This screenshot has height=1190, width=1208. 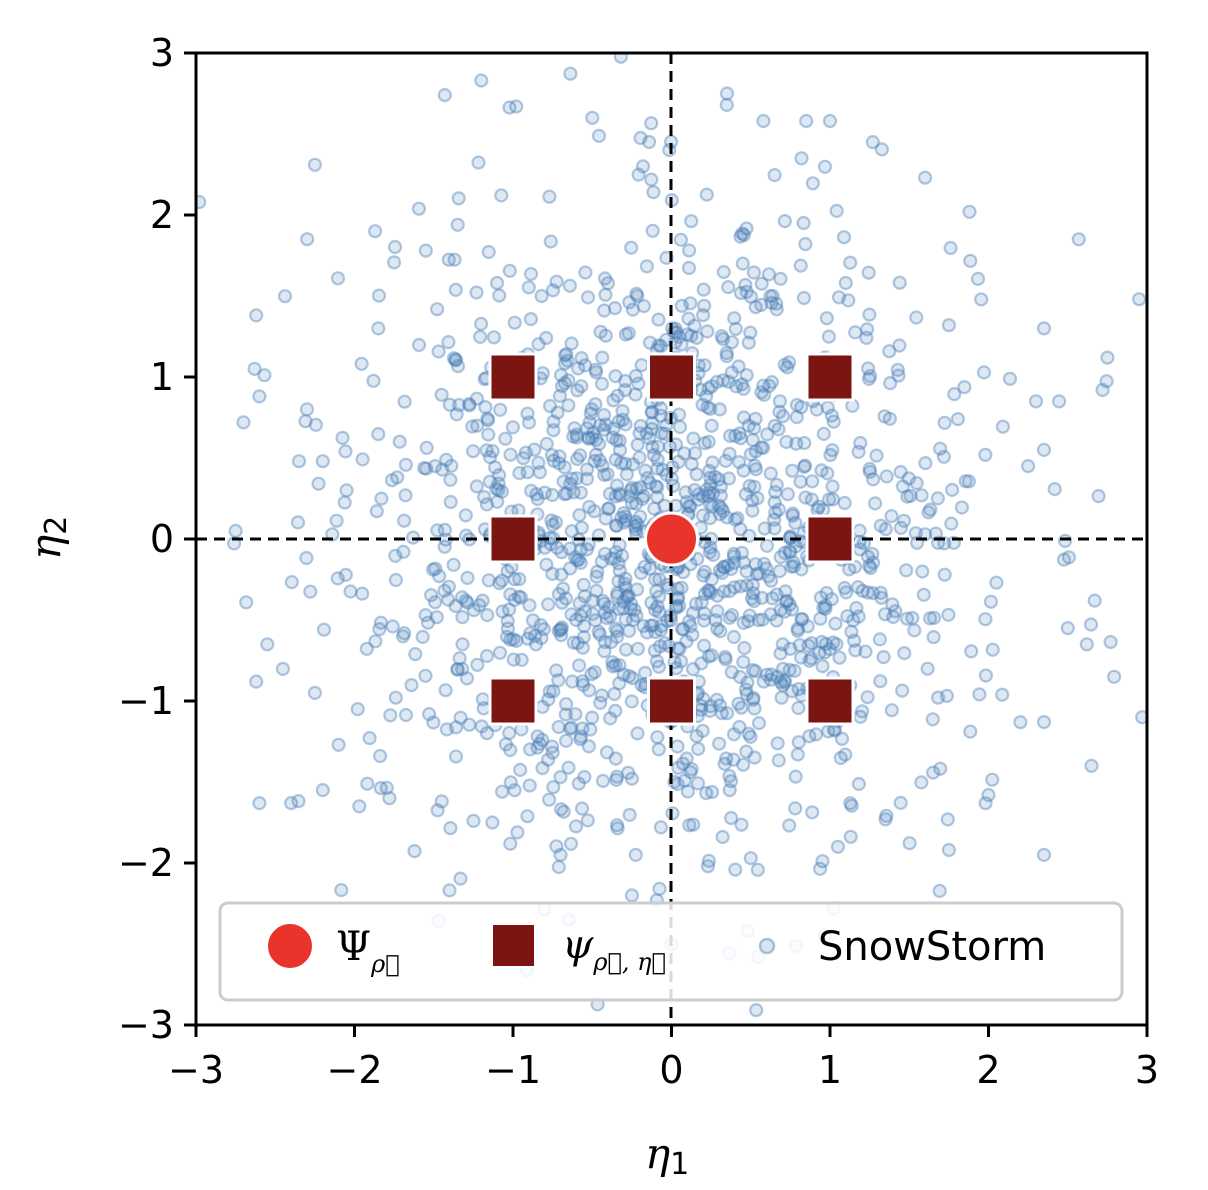 I want to click on x-tick-label: −2, so click(x=354, y=1070).